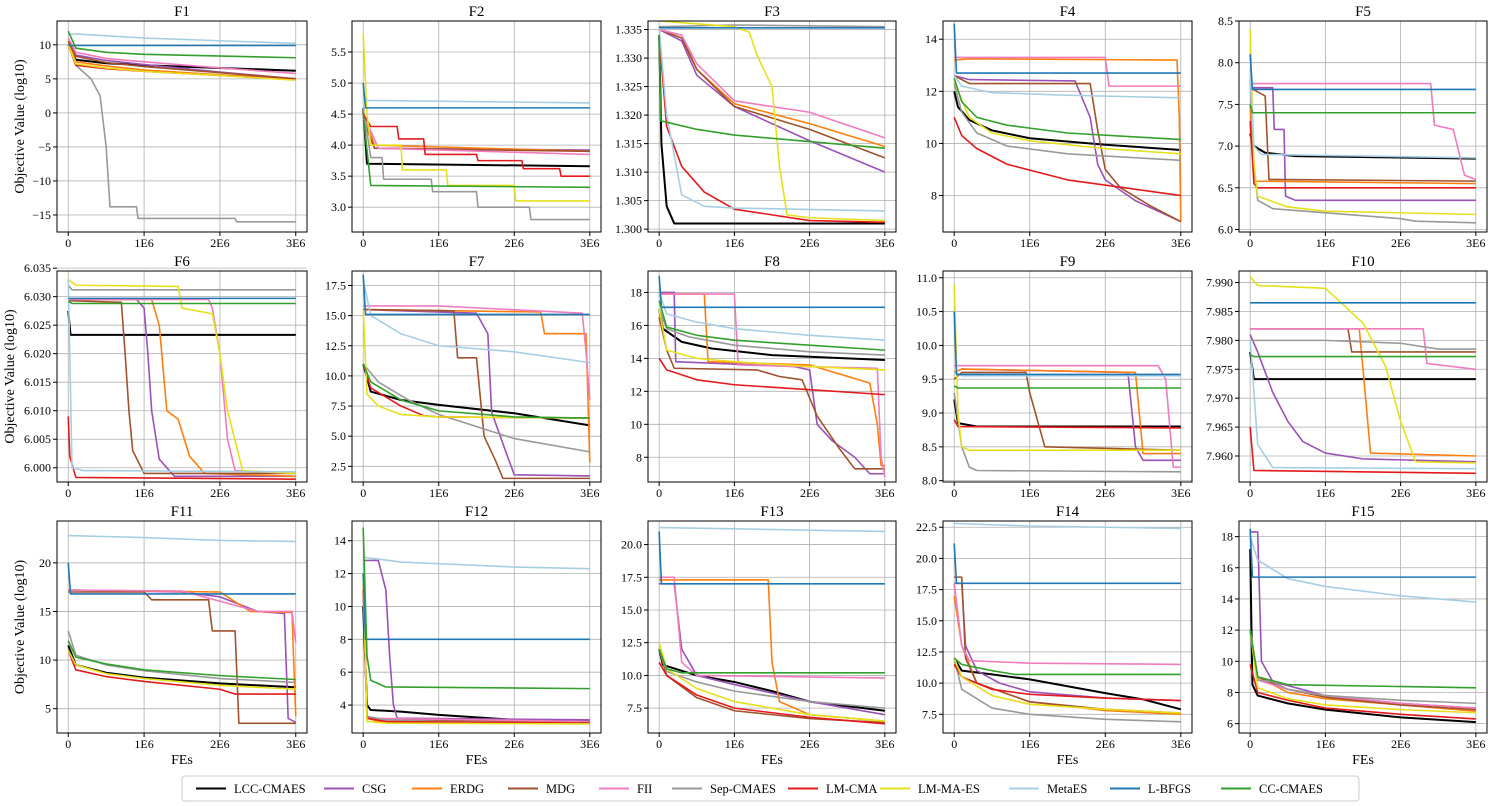 The image size is (1495, 806). Describe the element at coordinates (335, 316) in the screenshot. I see `y-tick-label: 15.0` at that location.